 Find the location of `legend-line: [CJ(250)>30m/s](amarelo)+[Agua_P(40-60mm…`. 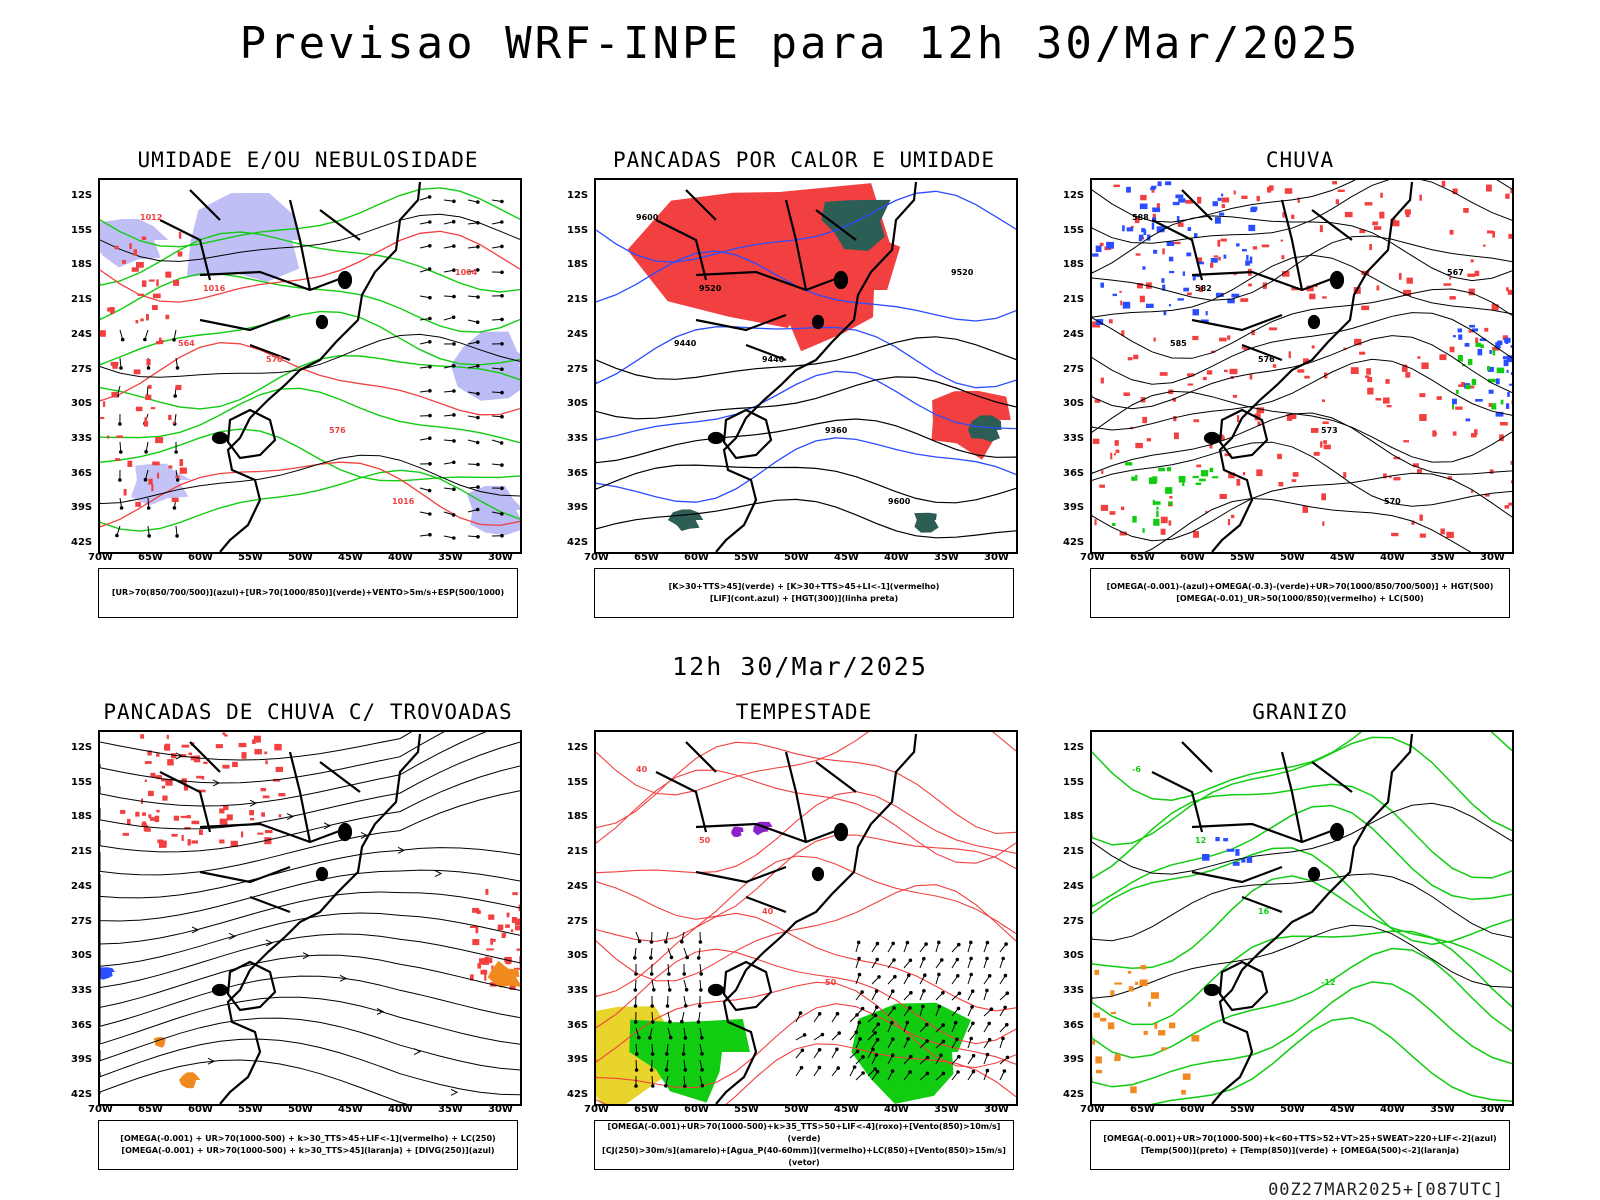

legend-line: [CJ(250)>30m/s](amarelo)+[Agua_P(40-60mm… is located at coordinates (804, 1156).